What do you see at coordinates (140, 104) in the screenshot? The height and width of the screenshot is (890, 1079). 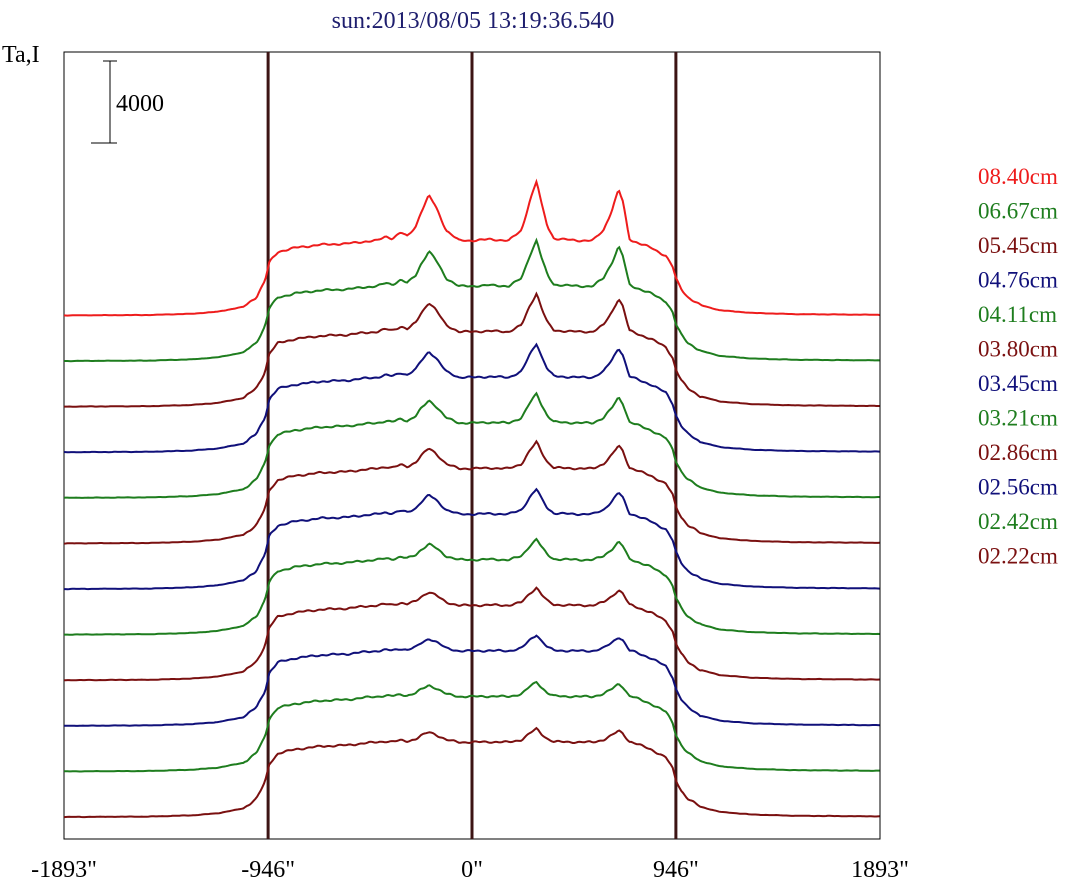 I see `scale-bar-label: 4000` at bounding box center [140, 104].